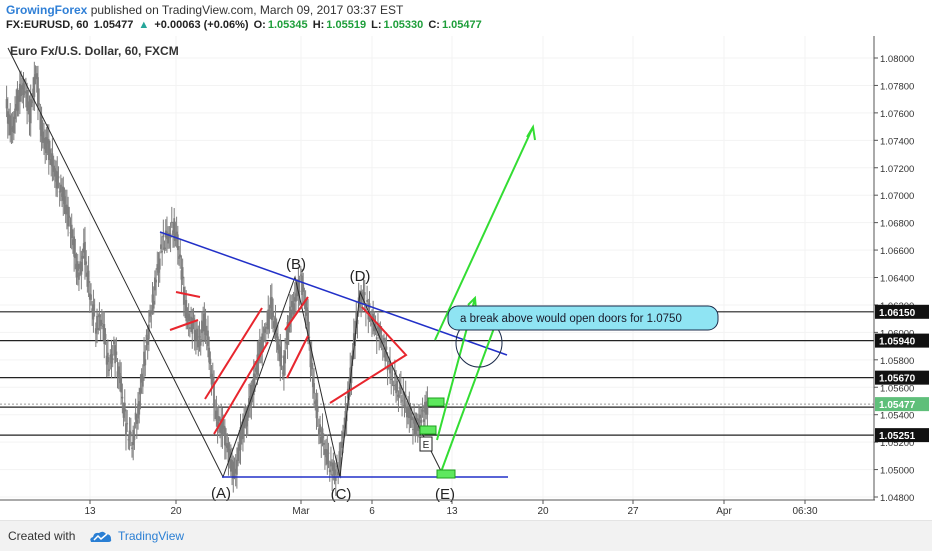 The width and height of the screenshot is (932, 551). I want to click on wave-label: (B), so click(296, 264).